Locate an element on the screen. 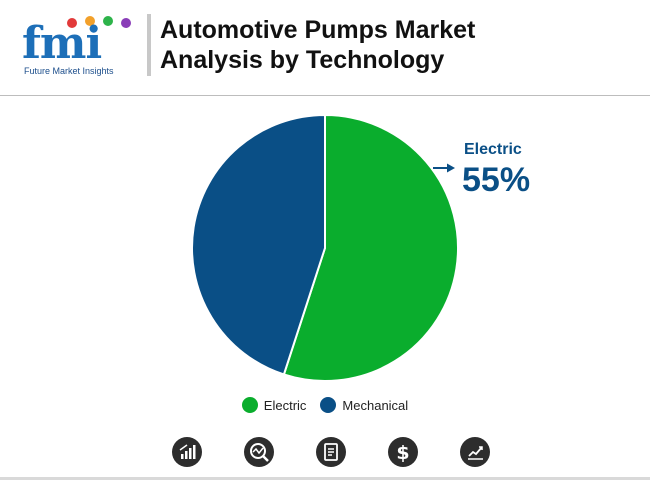 This screenshot has width=650, height=480. header-rule is located at coordinates (325, 95).